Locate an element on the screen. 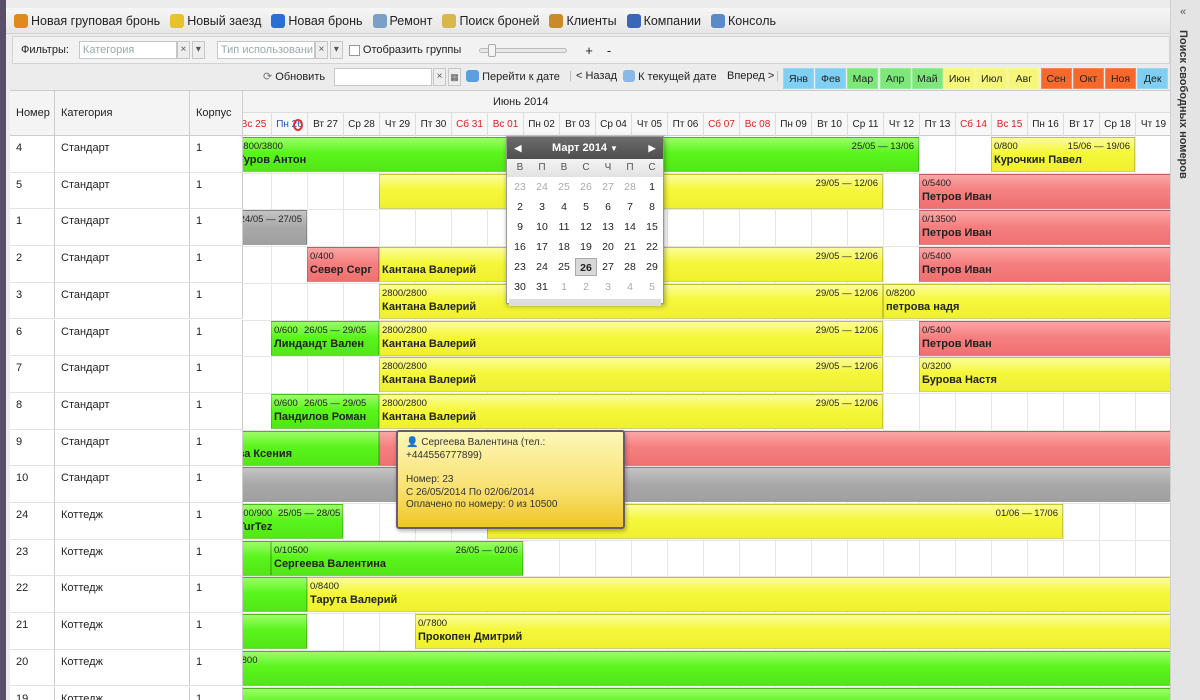  zoom-in-button: + is located at coordinates (589, 50).